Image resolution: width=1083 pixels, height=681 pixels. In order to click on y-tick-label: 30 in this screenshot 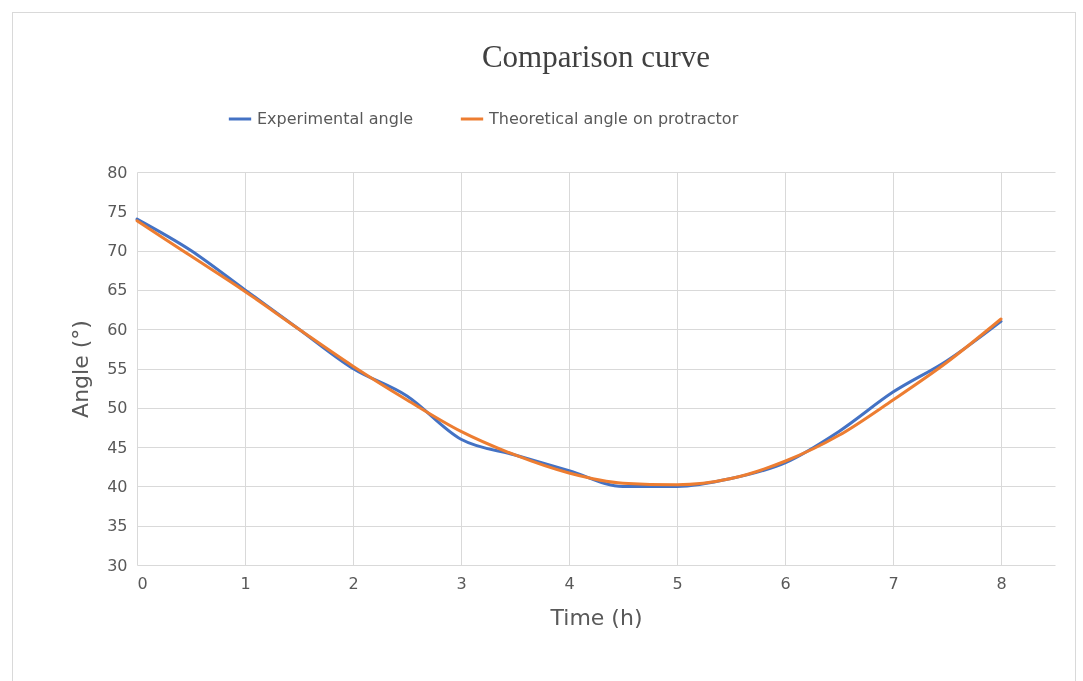, I will do `click(117, 565)`.